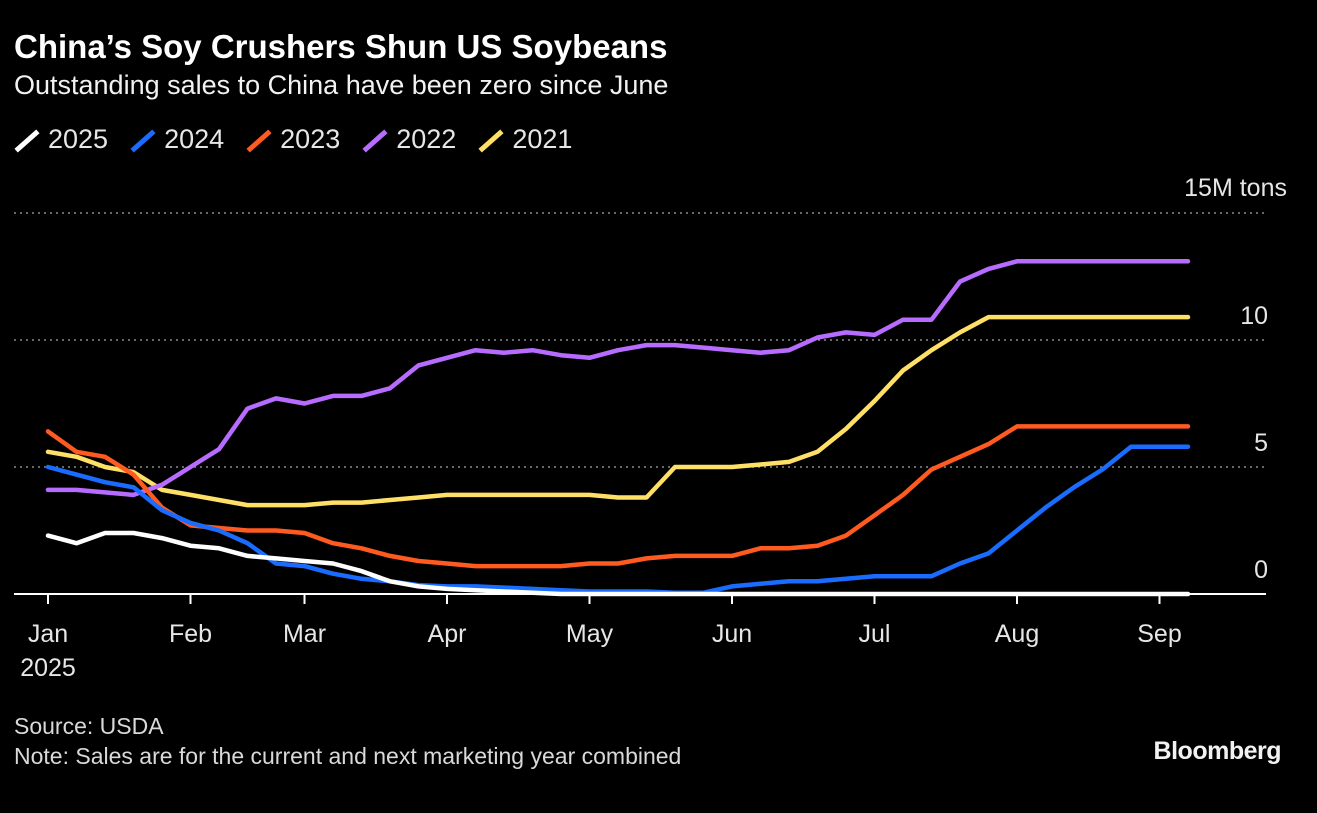  Describe the element at coordinates (341, 46) in the screenshot. I see `chart-title: China’s Soy Crushers Shun US Soybeans` at that location.